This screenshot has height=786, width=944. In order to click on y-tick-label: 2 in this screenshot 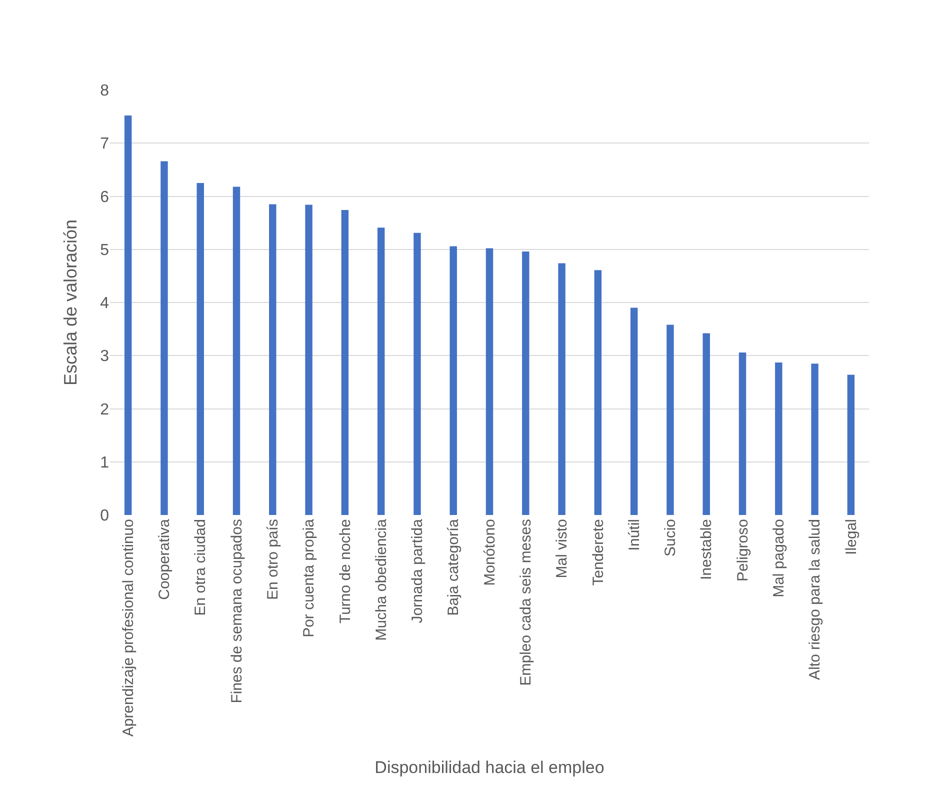, I will do `click(105, 409)`.